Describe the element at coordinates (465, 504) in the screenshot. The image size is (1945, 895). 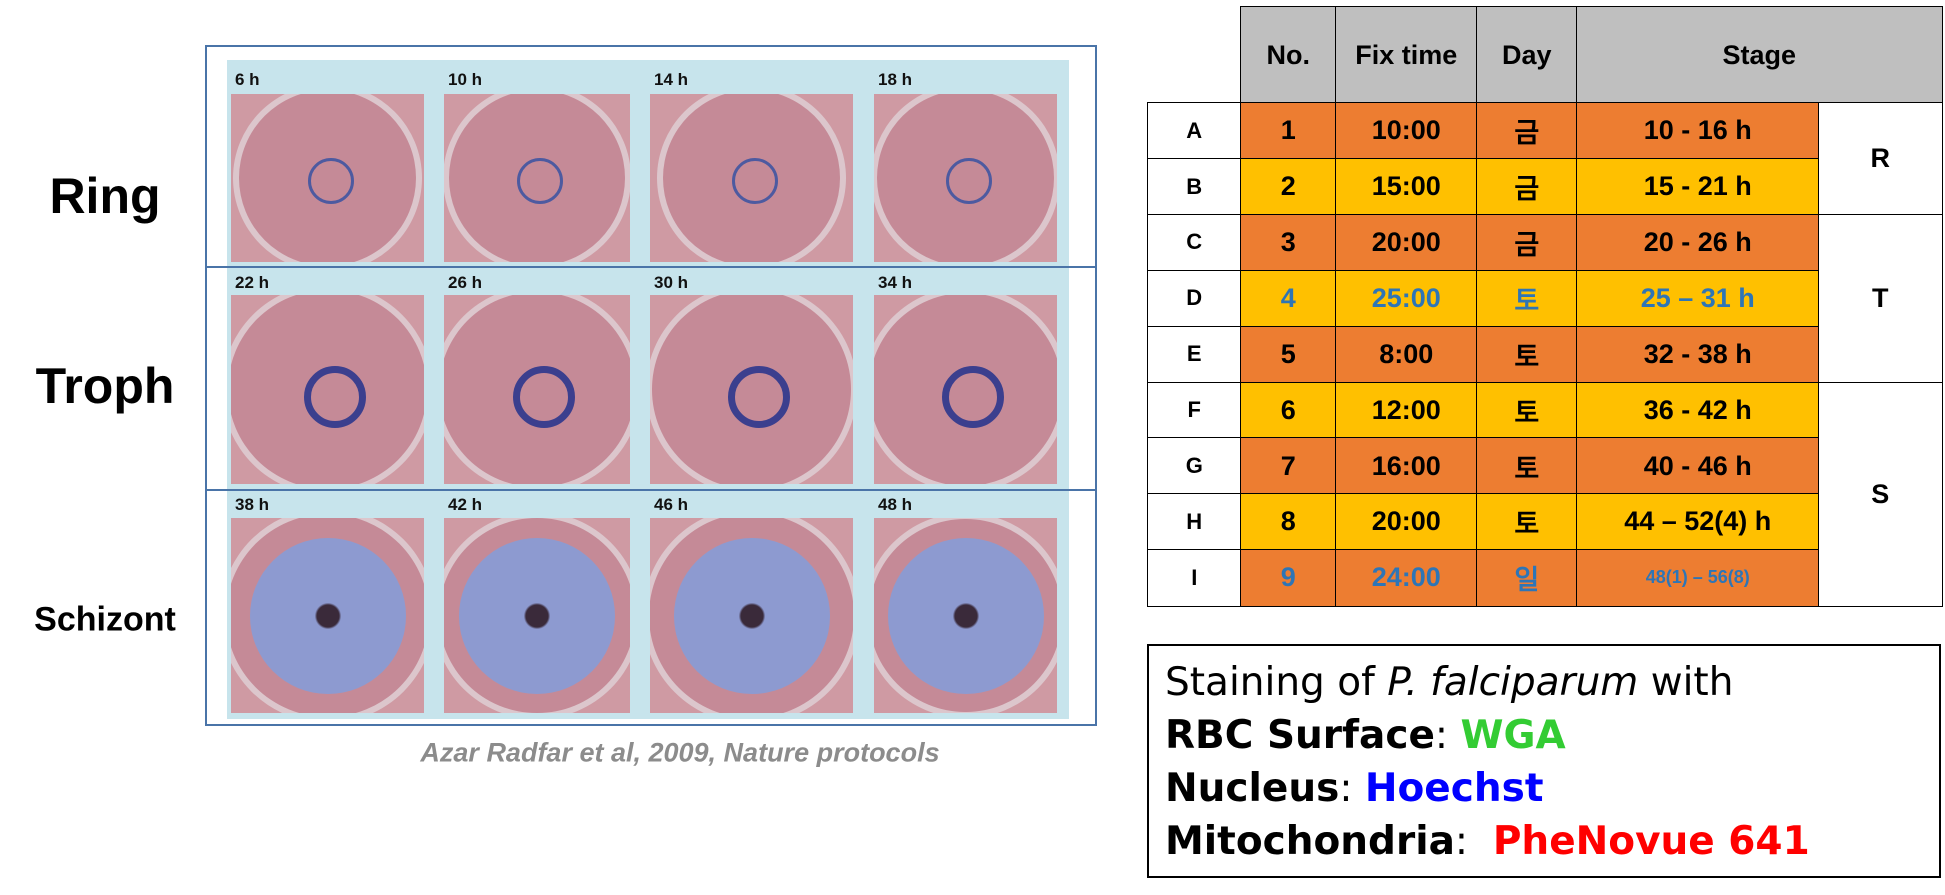
I see `time-label: 42 h` at that location.